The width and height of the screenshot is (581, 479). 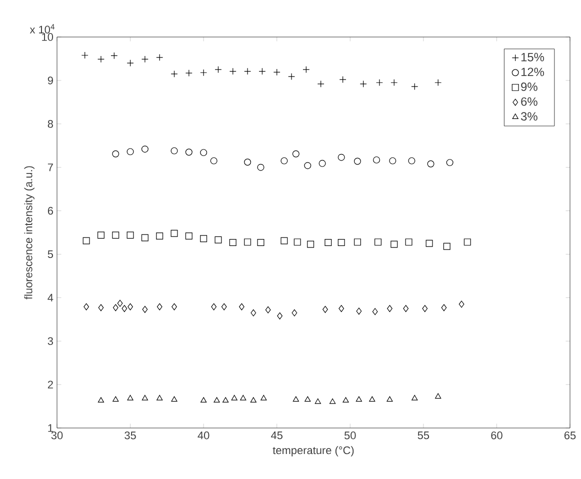 What do you see at coordinates (350, 436) in the screenshot?
I see `x-tick-label: 50` at bounding box center [350, 436].